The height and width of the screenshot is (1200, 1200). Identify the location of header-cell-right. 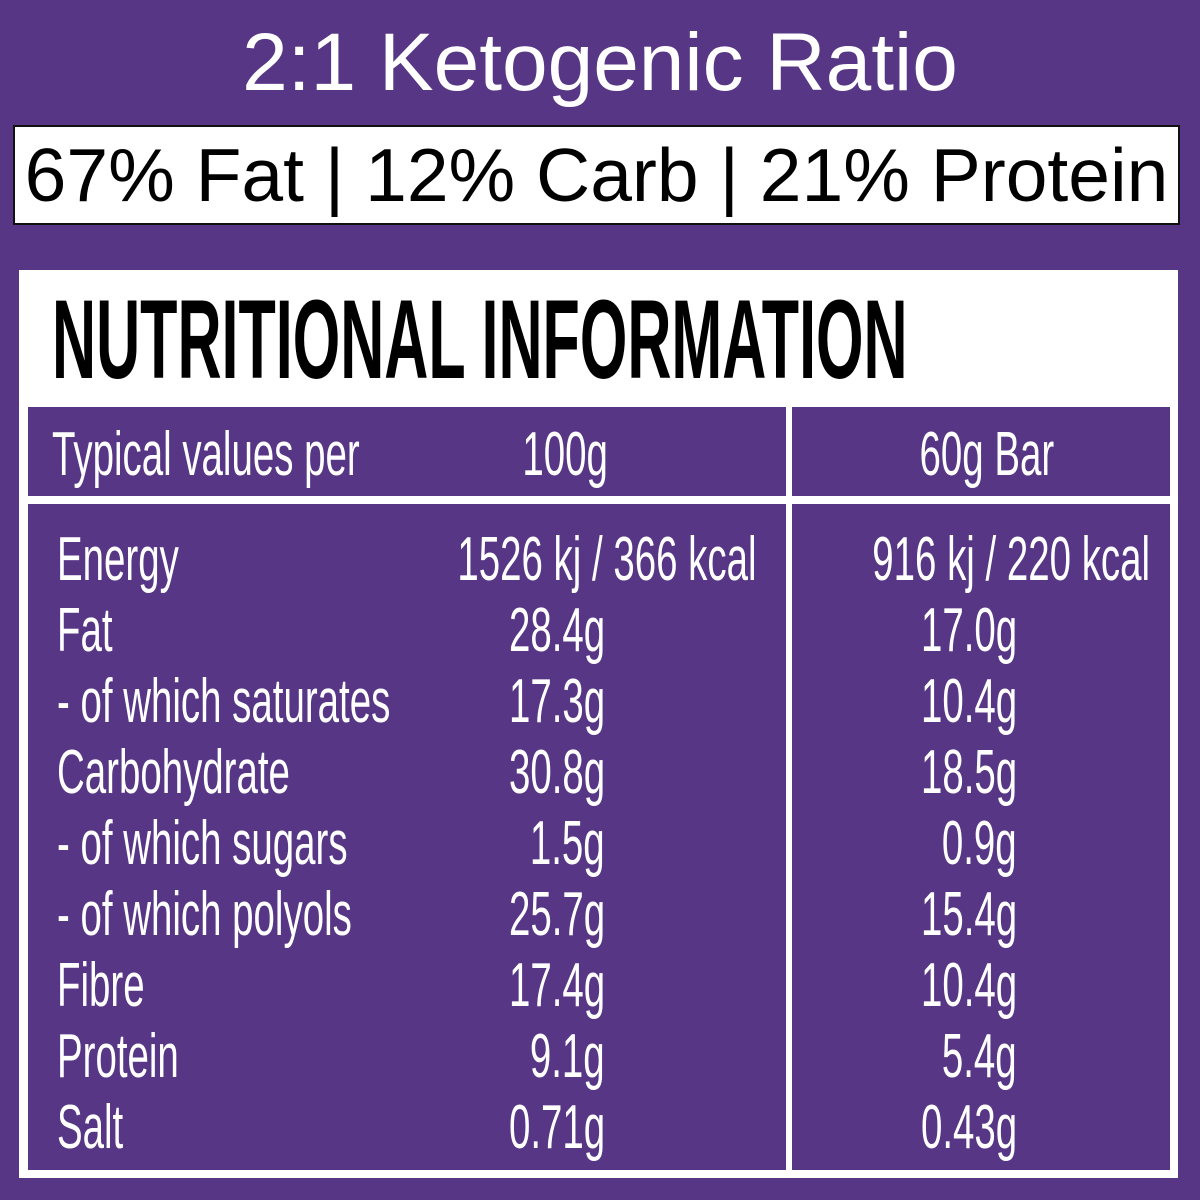
(981, 451).